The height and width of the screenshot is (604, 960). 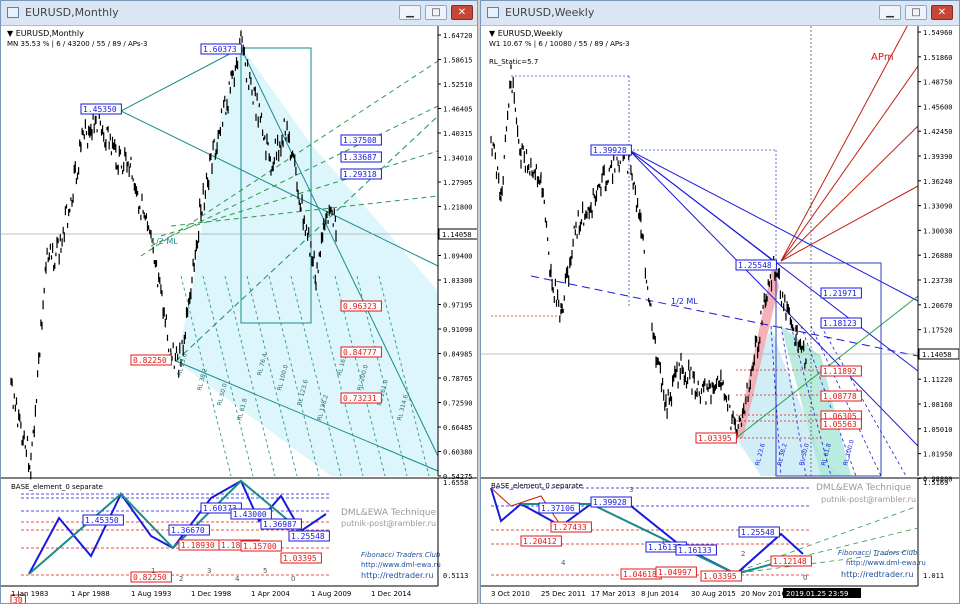 What do you see at coordinates (938, 231) in the screenshot?
I see `price-tick-label: 1.30030` at bounding box center [938, 231].